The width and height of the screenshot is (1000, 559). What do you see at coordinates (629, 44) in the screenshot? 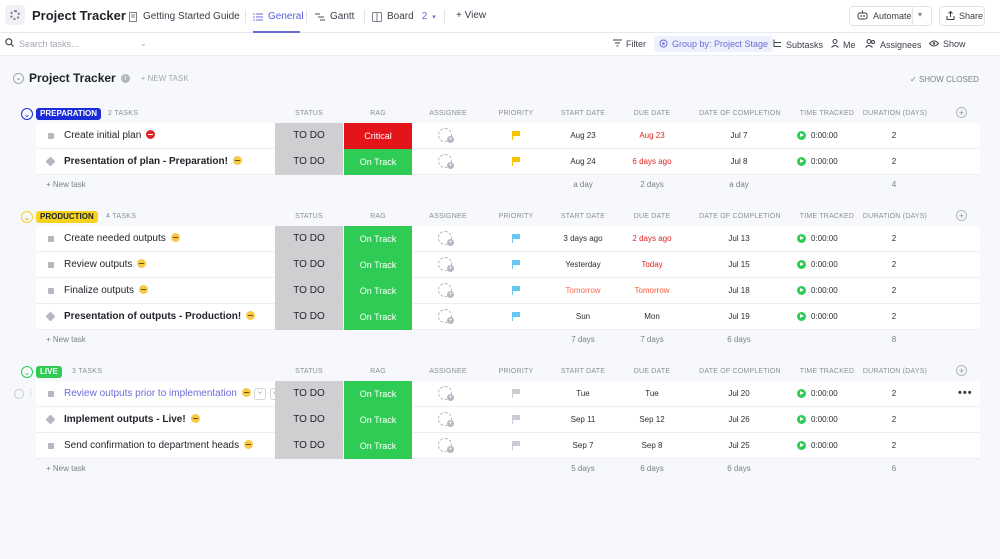
I see `filter-button: Filter` at bounding box center [629, 44].